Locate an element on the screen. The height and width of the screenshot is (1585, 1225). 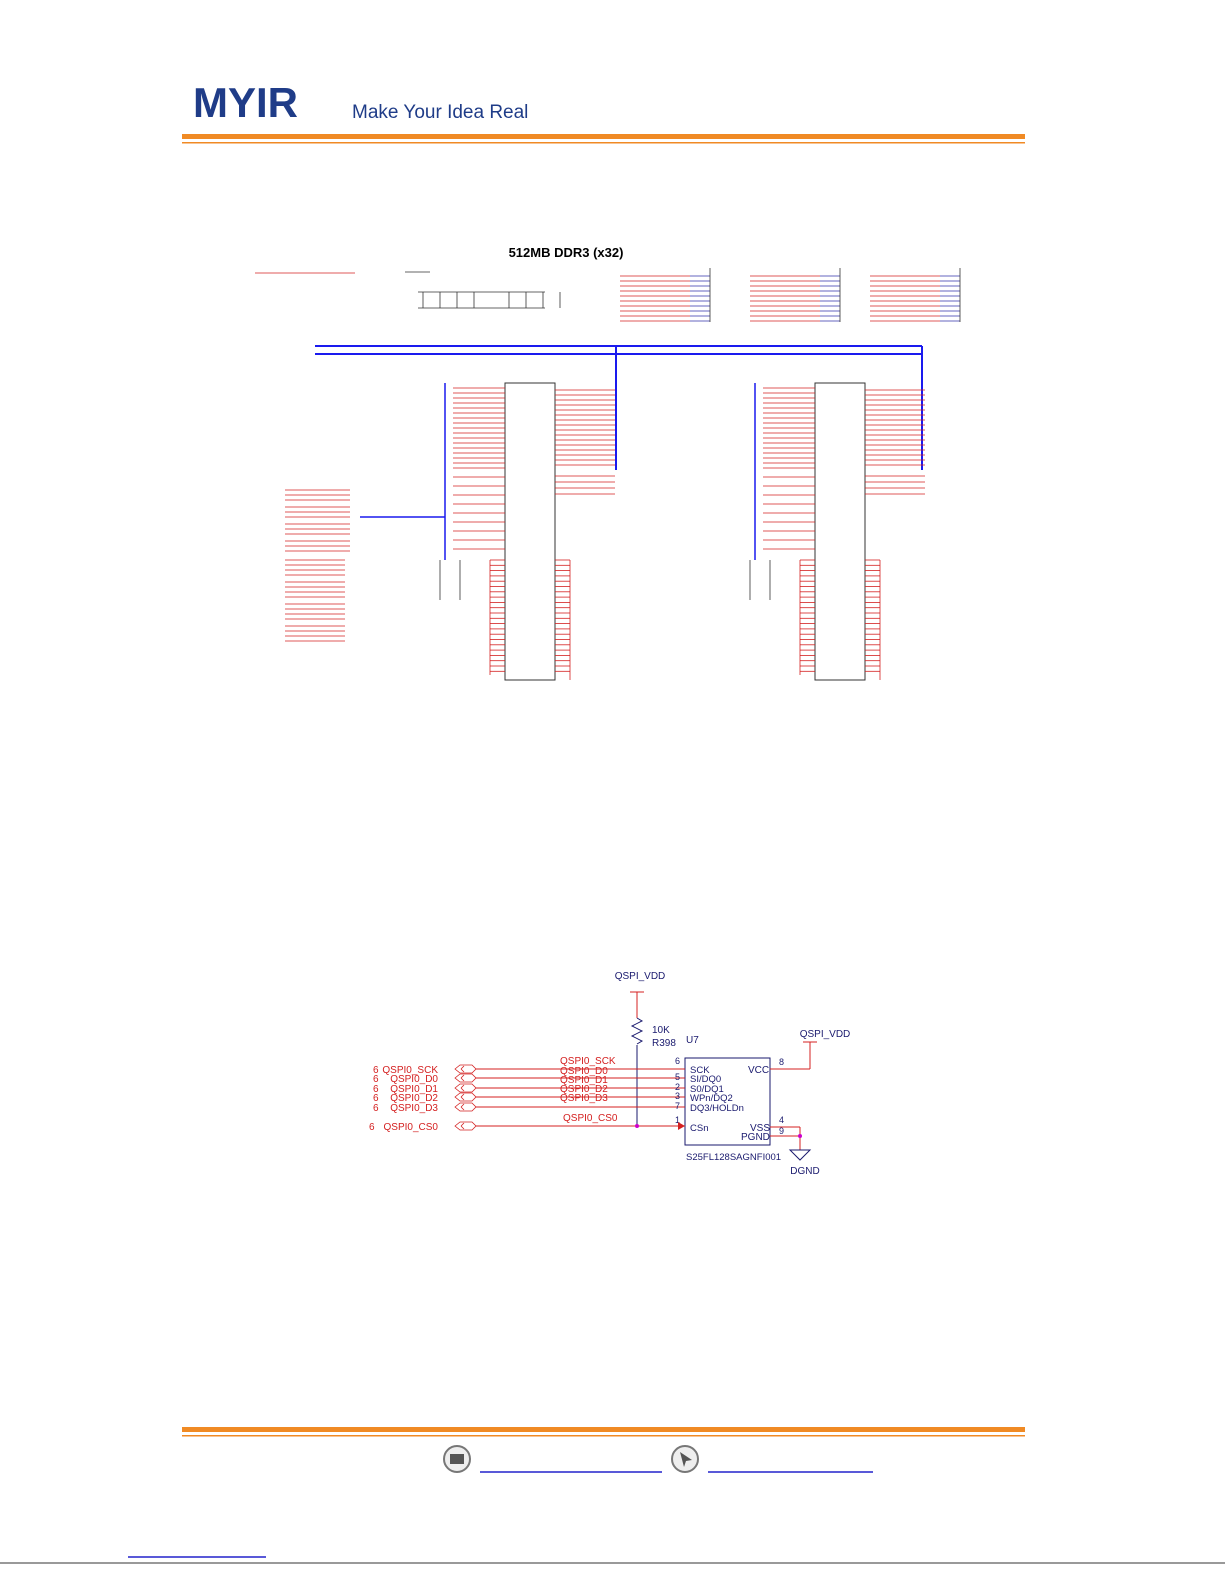
port-name: QSPI0_D1 is located at coordinates (414, 1089).